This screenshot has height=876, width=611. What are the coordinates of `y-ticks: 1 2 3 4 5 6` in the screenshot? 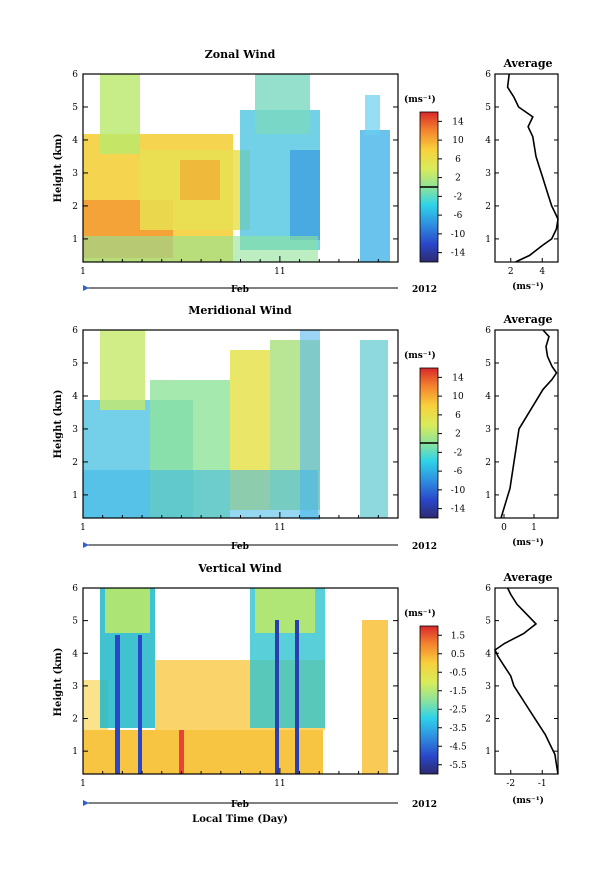 It's located at (235, 670).